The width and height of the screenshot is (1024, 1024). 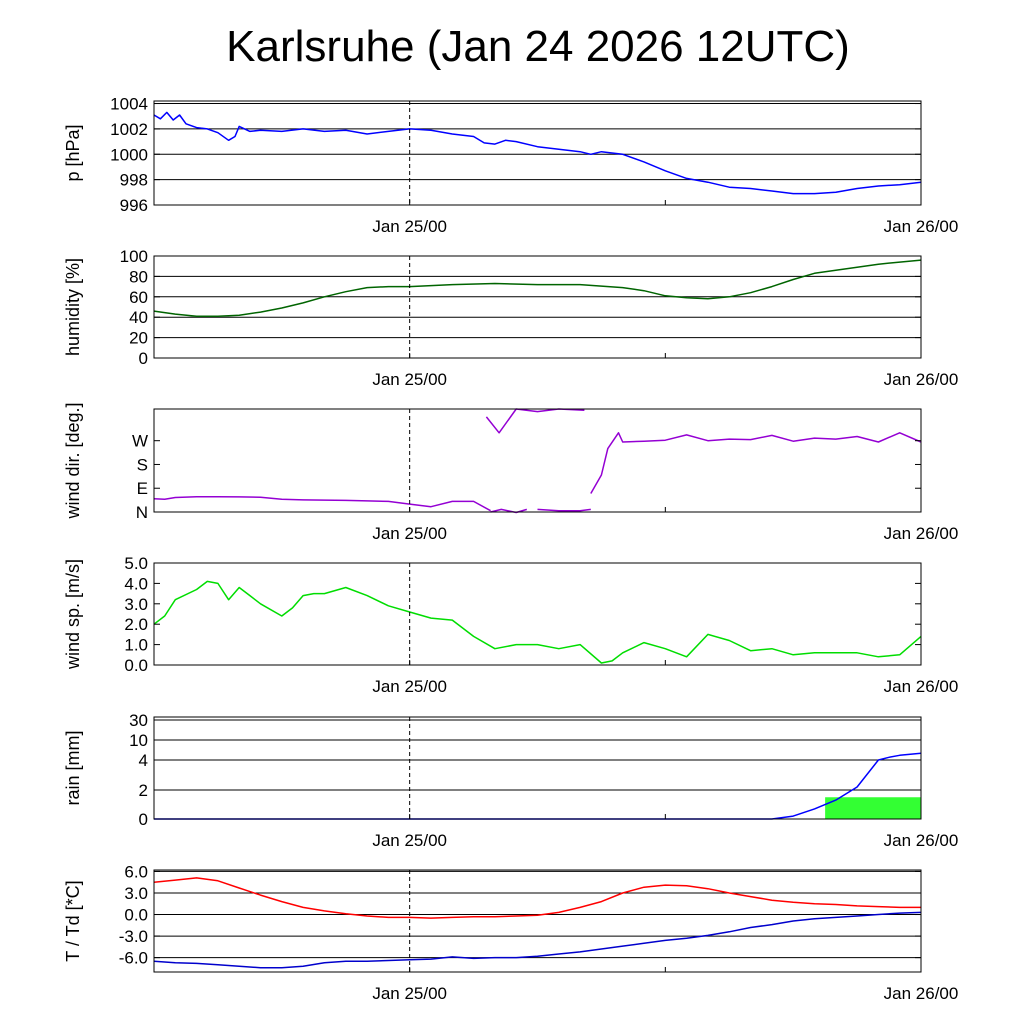 I want to click on series-line-td, so click(x=537, y=940).